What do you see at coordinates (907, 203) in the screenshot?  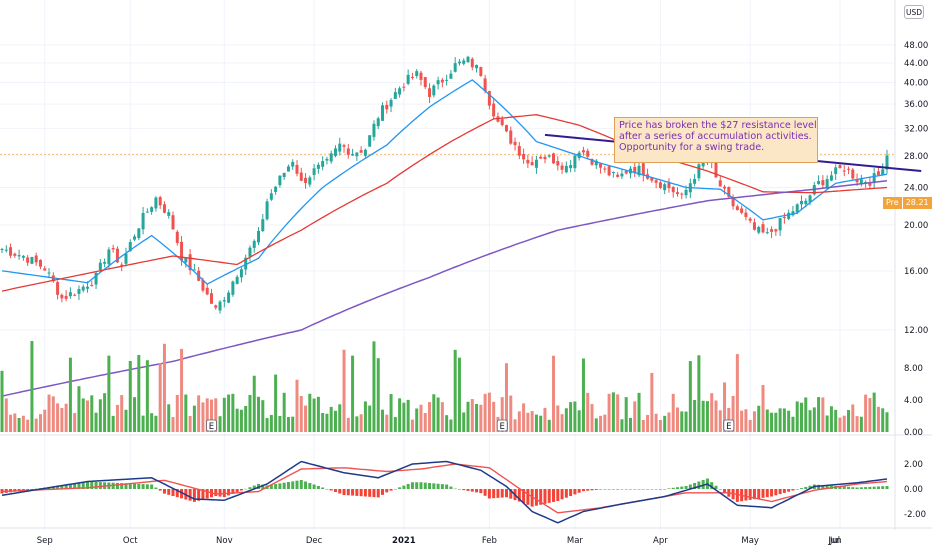 I see `pre-market-badge: Pre 28.21` at bounding box center [907, 203].